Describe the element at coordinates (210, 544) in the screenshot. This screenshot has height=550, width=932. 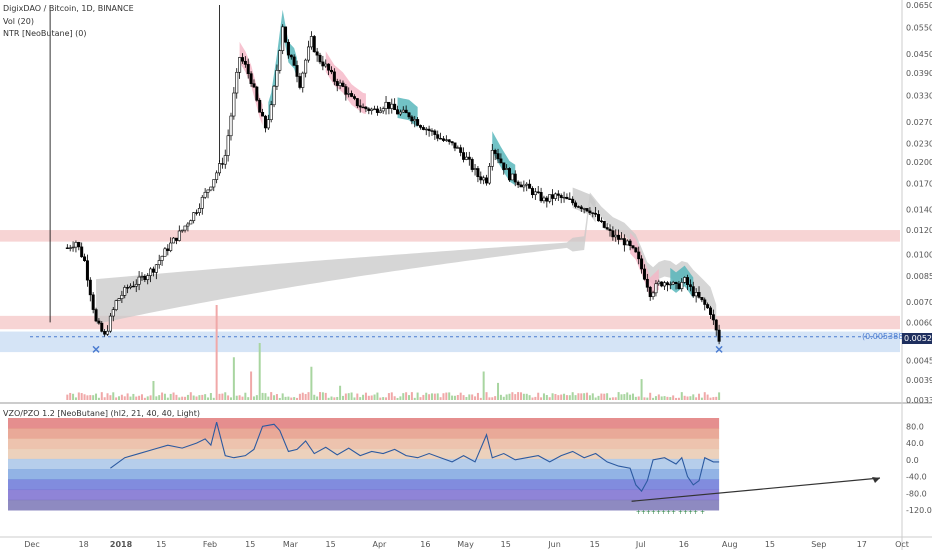
I see `time-tick-label: Feb` at that location.